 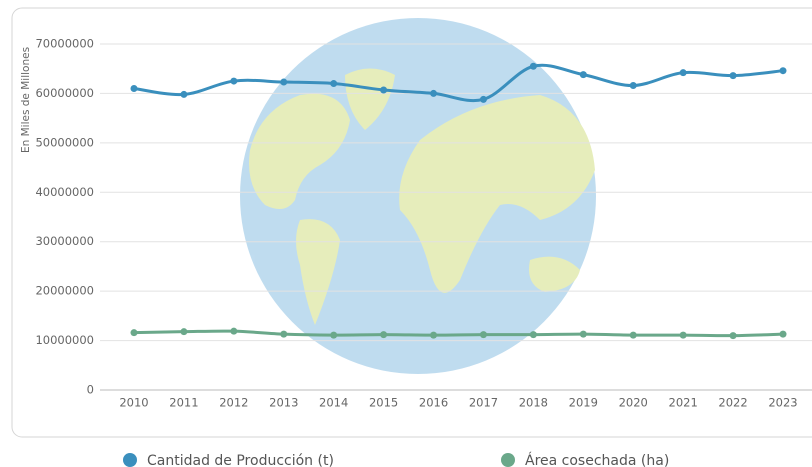 What do you see at coordinates (633, 403) in the screenshot?
I see `x-tick-label: 2020` at bounding box center [633, 403].